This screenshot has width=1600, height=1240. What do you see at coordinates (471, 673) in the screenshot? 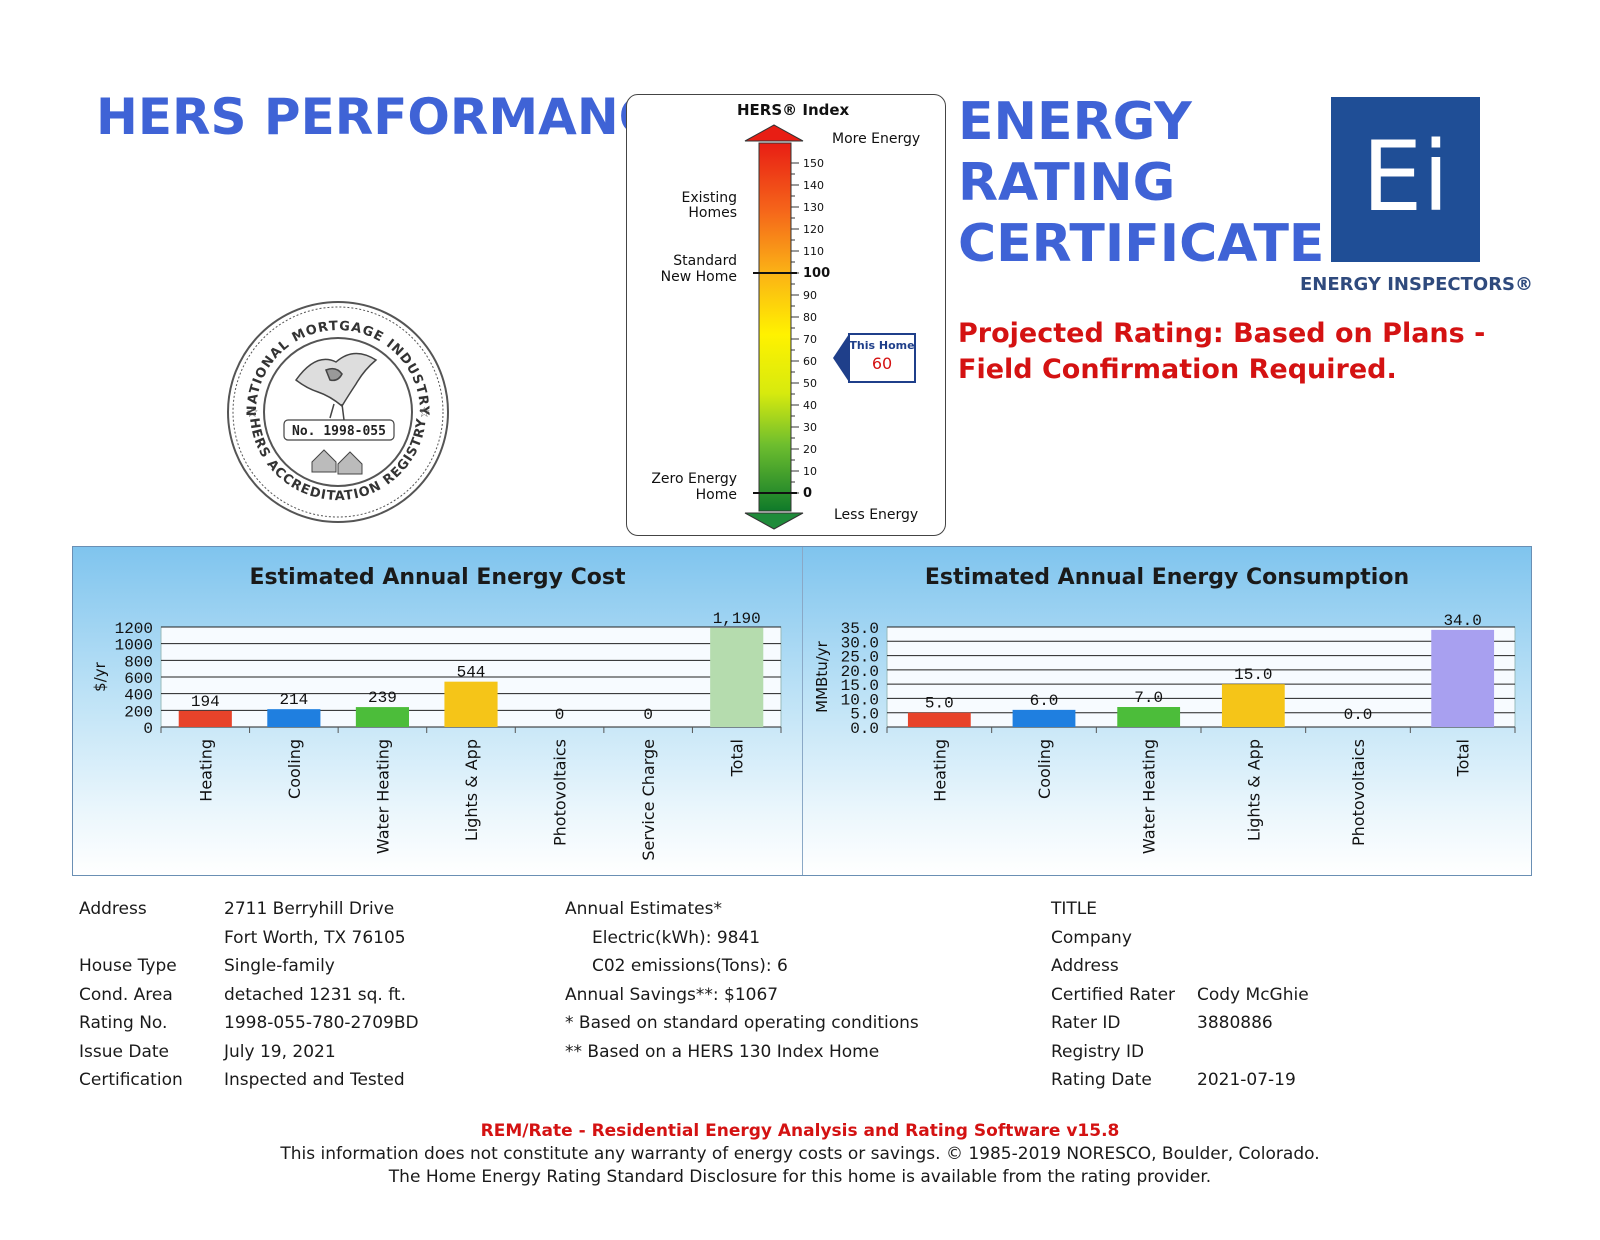
I see `bar-value-label: 544` at bounding box center [471, 673].